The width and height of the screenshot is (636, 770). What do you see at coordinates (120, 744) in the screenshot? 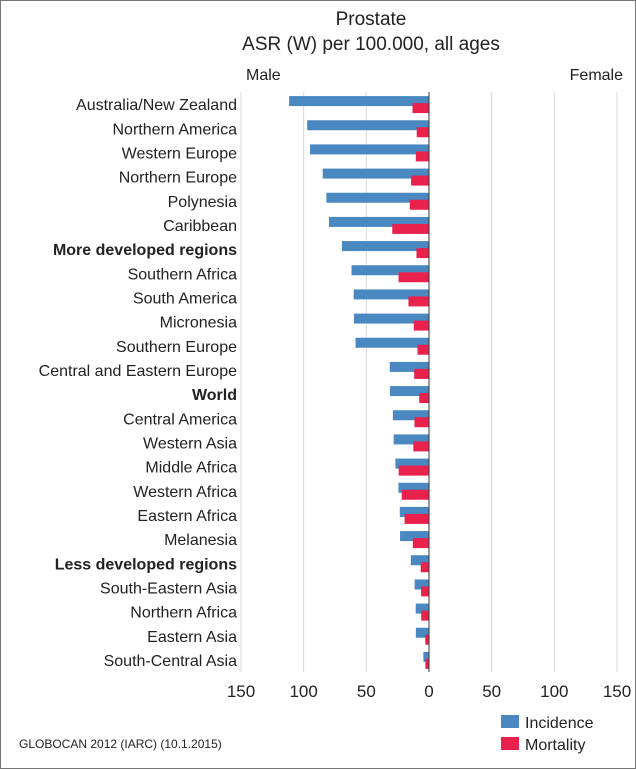
I see `source-note: GLOBOCAN 2012 (IARC) (10.1.2015)` at bounding box center [120, 744].